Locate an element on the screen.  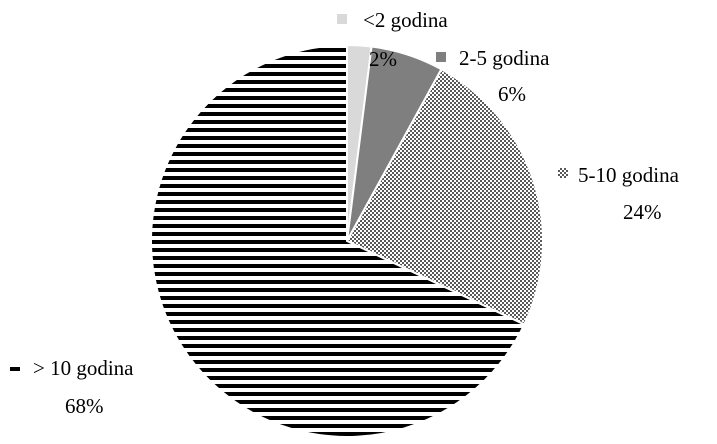
label-group-lt2: <2 godina 2% is located at coordinates (392, 39).